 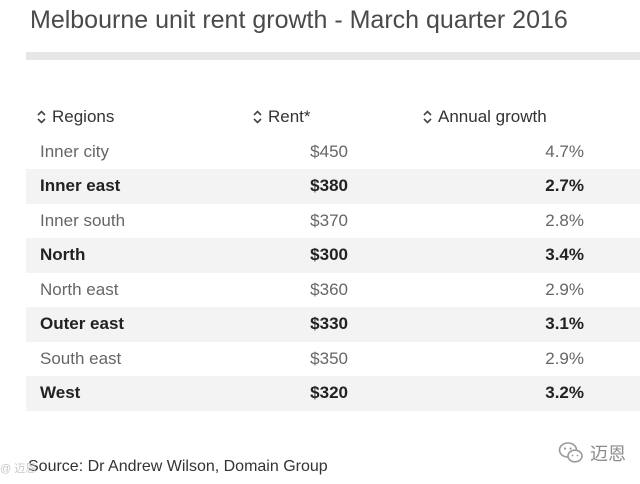 What do you see at coordinates (74, 151) in the screenshot?
I see `region-cell: Inner city` at bounding box center [74, 151].